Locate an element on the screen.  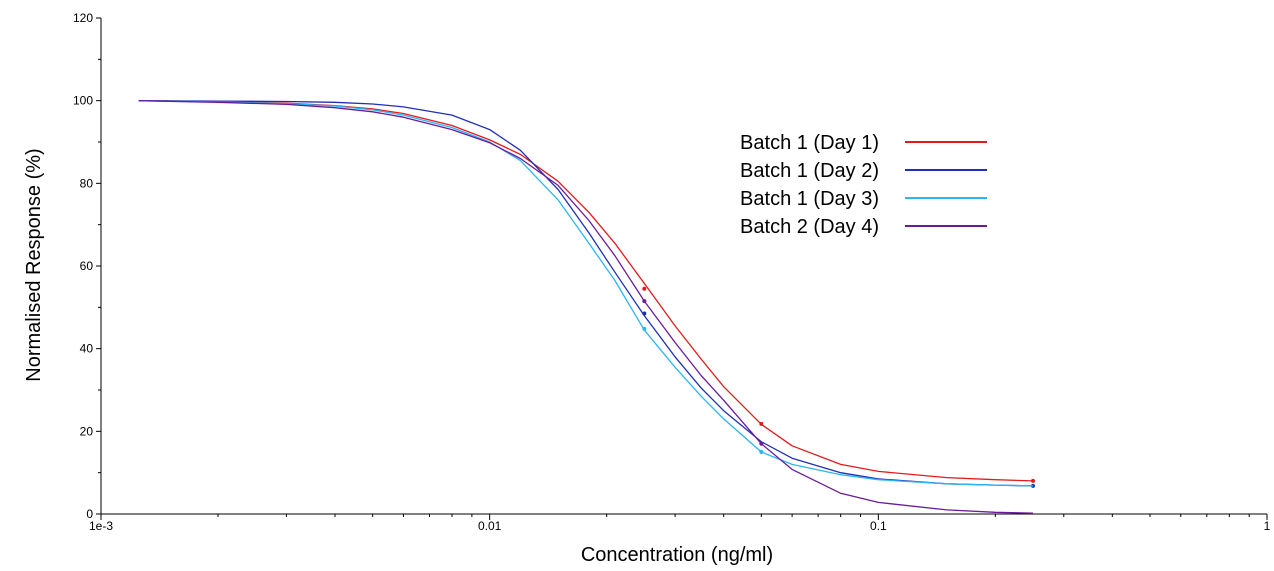
y-tick-label: 100 is located at coordinates (83, 101).